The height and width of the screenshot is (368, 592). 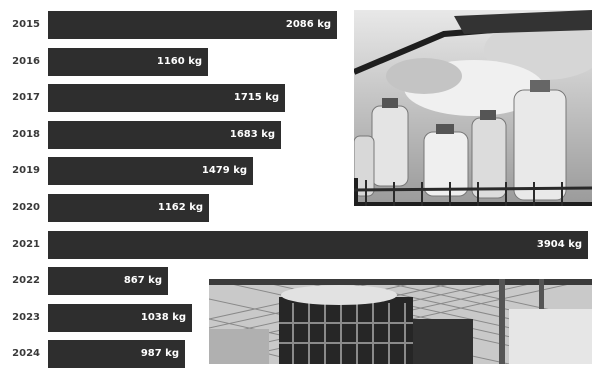 What do you see at coordinates (26, 134) in the screenshot?
I see `year-label-2018: 2018` at bounding box center [26, 134].